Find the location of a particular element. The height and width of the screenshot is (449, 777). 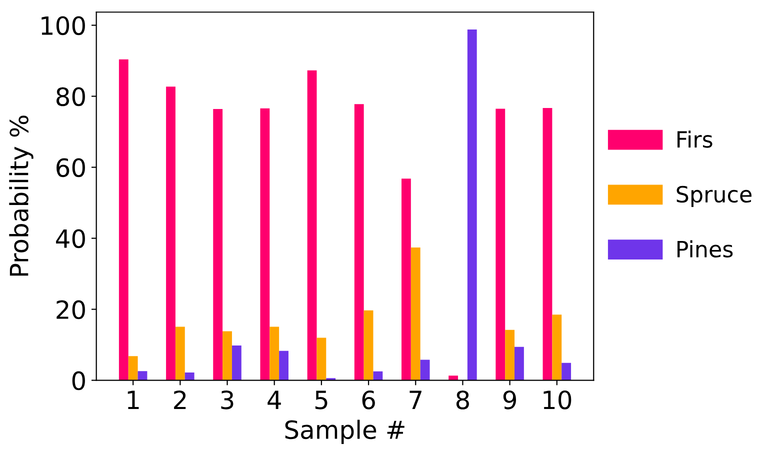

x-tick-label: 3 is located at coordinates (227, 400).